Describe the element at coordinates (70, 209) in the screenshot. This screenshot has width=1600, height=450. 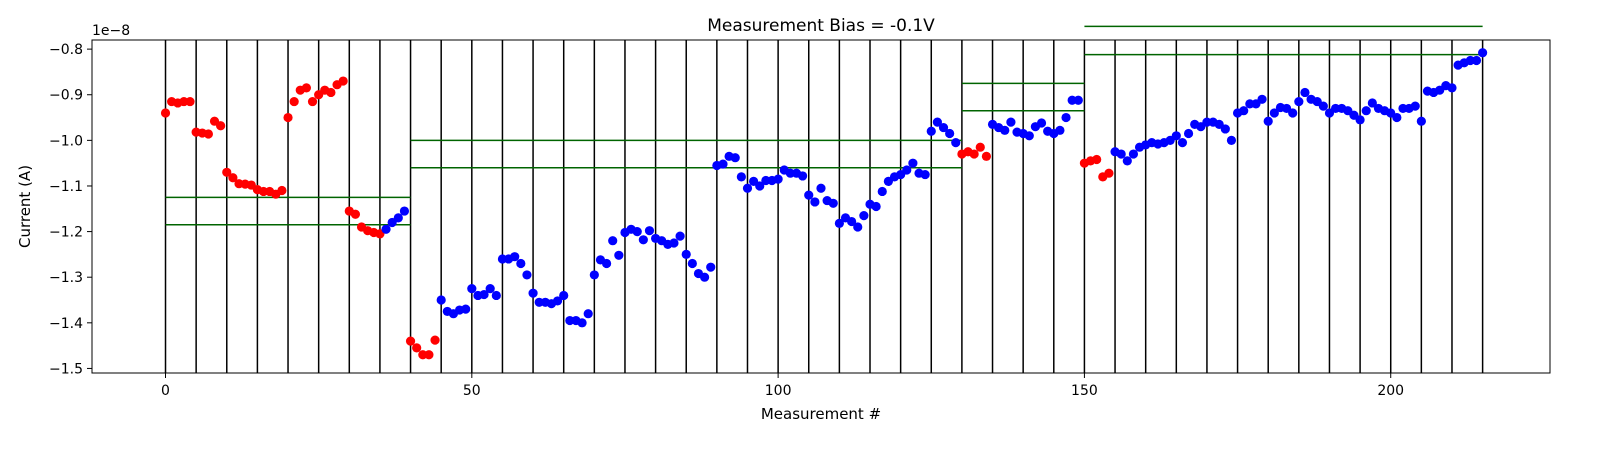
I see `y-axis-ticks: −1.5 −1.4 −1.3 −1.2 −1.1 −1.0 −0.9 −0.8` at that location.